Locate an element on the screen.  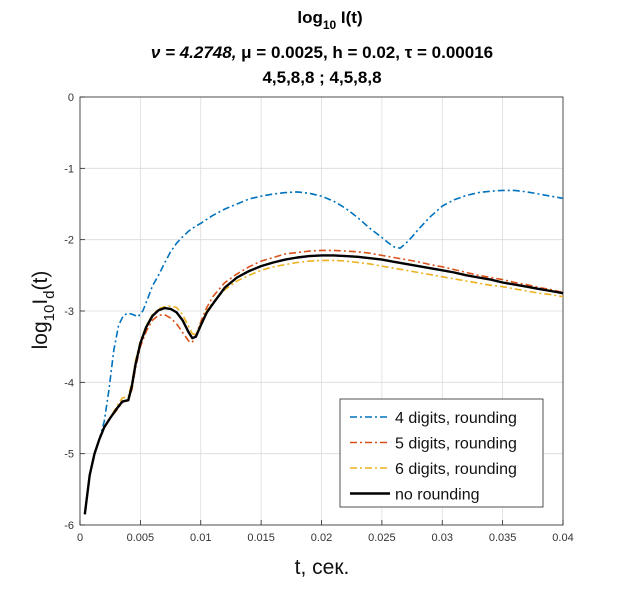
x-tick-label: 0.01 is located at coordinates (200, 538).